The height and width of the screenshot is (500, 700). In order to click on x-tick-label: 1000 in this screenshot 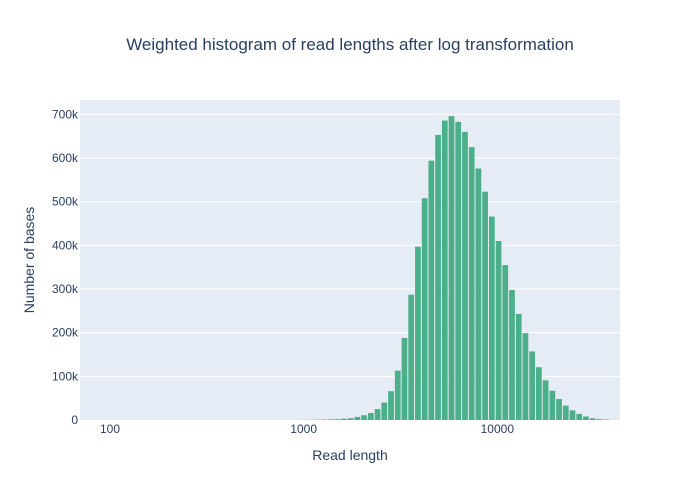, I will do `click(303, 429)`.